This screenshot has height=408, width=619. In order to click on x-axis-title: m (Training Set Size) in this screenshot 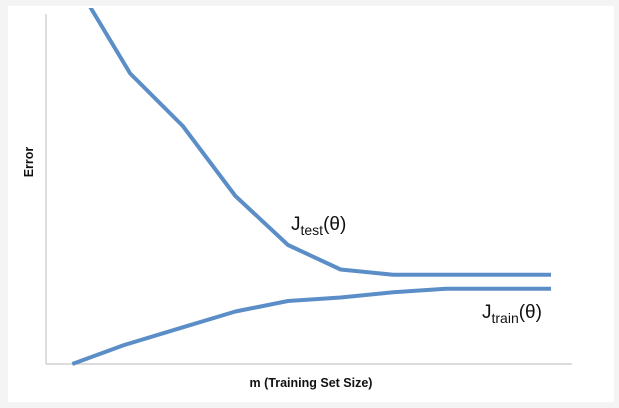, I will do `click(311, 383)`.